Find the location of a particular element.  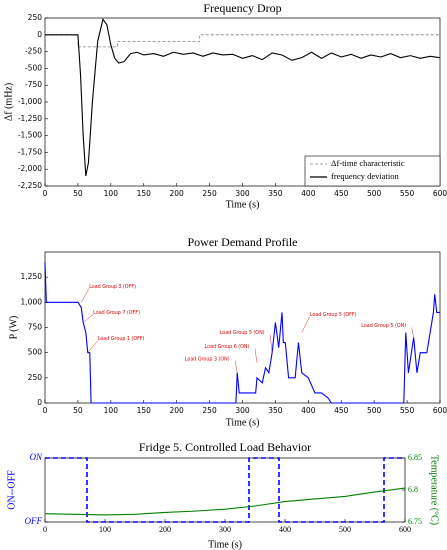

y-axis-label: P (W) is located at coordinates (13, 328).